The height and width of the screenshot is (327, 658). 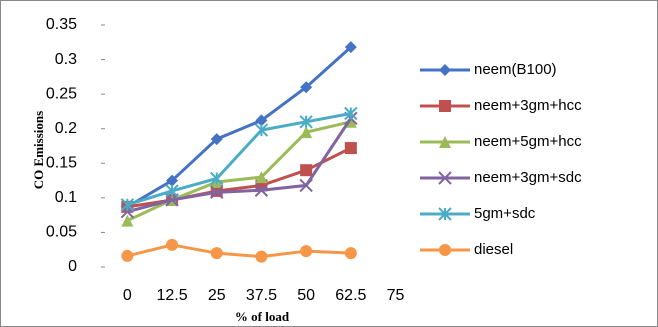 What do you see at coordinates (493, 249) in the screenshot?
I see `legend-label: diesel` at bounding box center [493, 249].